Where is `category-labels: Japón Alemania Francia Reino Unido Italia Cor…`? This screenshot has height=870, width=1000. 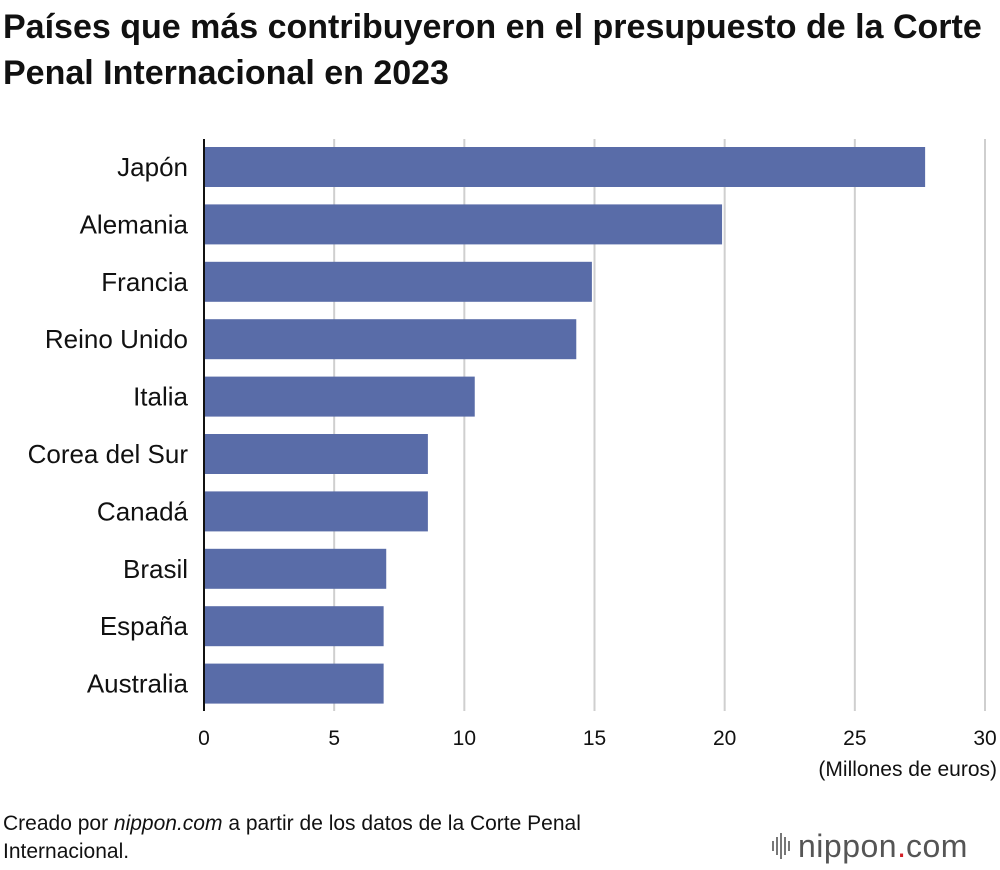 category-labels: Japón Alemania Francia Reino Unido Italia Cor… is located at coordinates (108, 425).